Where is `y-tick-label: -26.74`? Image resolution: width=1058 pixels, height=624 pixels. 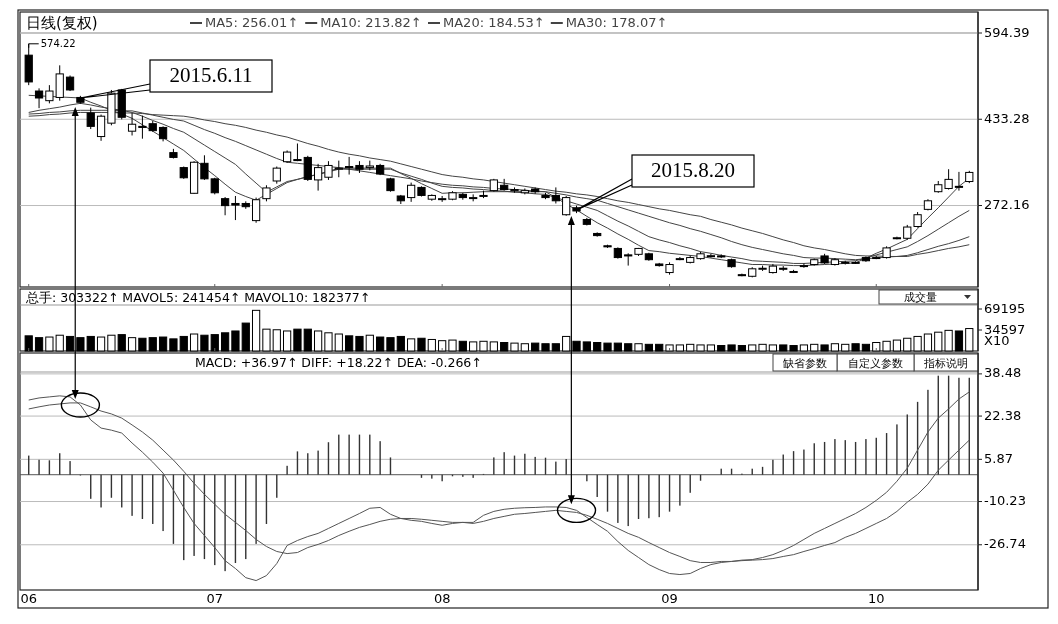
y-tick-label: -26.74 is located at coordinates (1005, 544).